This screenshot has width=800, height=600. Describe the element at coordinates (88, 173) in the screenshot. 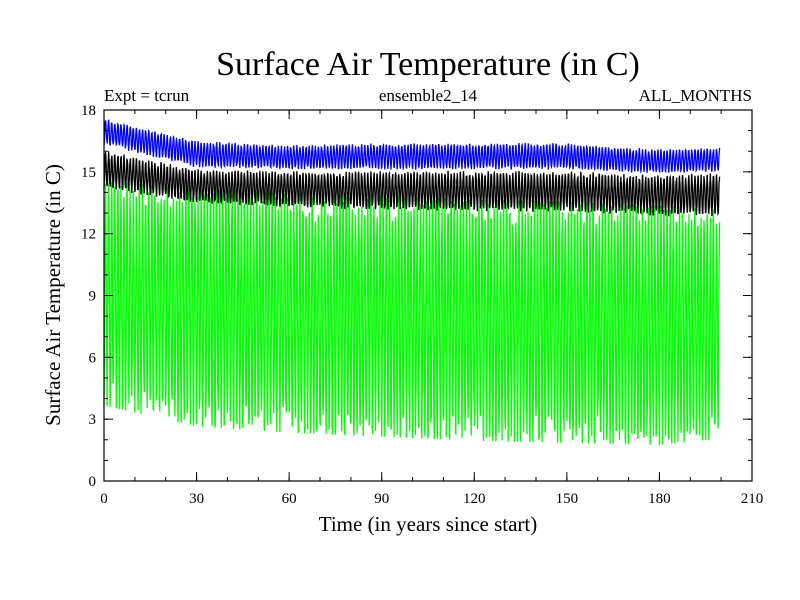

I see `y-tick-label: 15` at that location.